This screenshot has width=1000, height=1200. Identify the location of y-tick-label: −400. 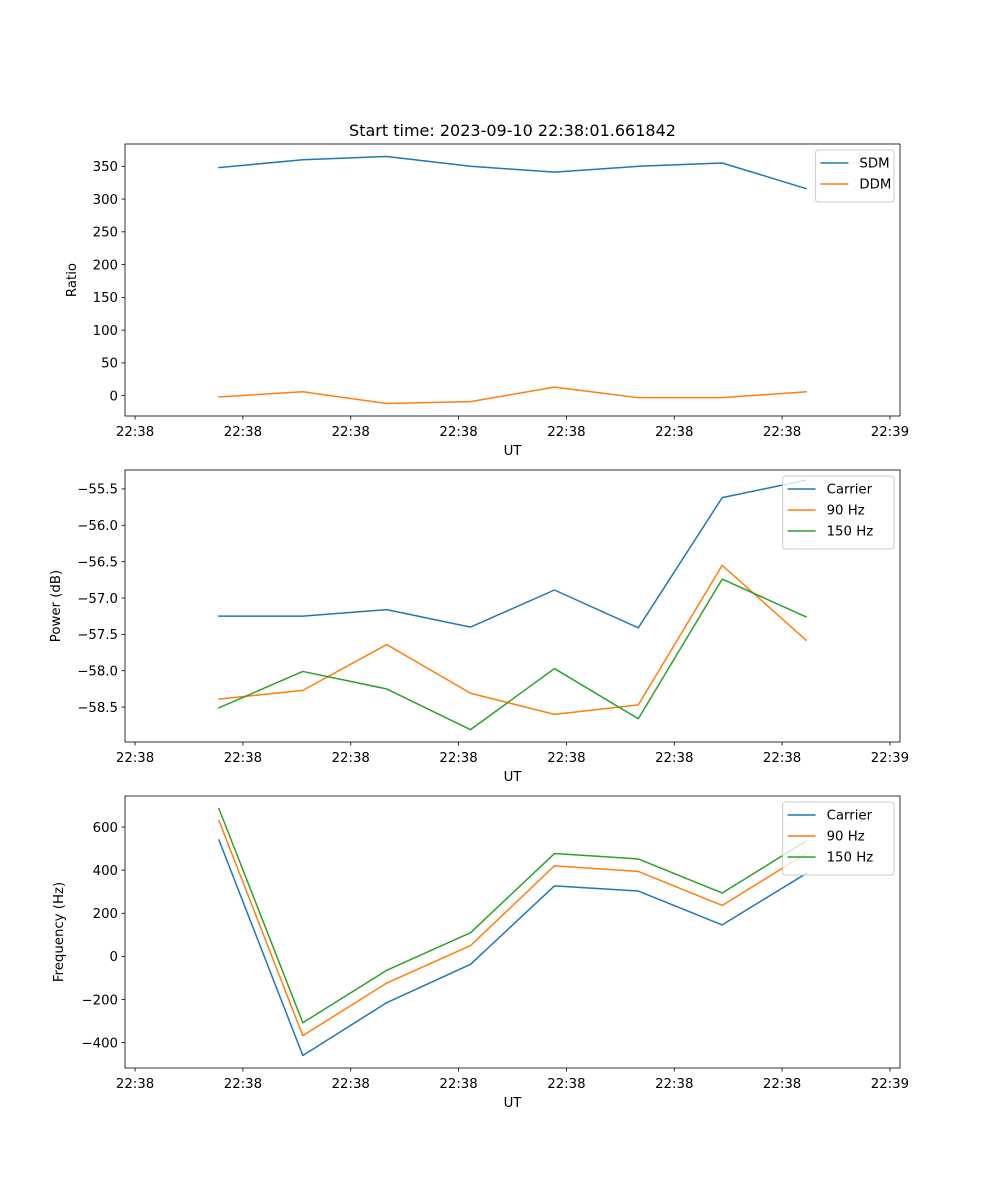
(99, 1043).